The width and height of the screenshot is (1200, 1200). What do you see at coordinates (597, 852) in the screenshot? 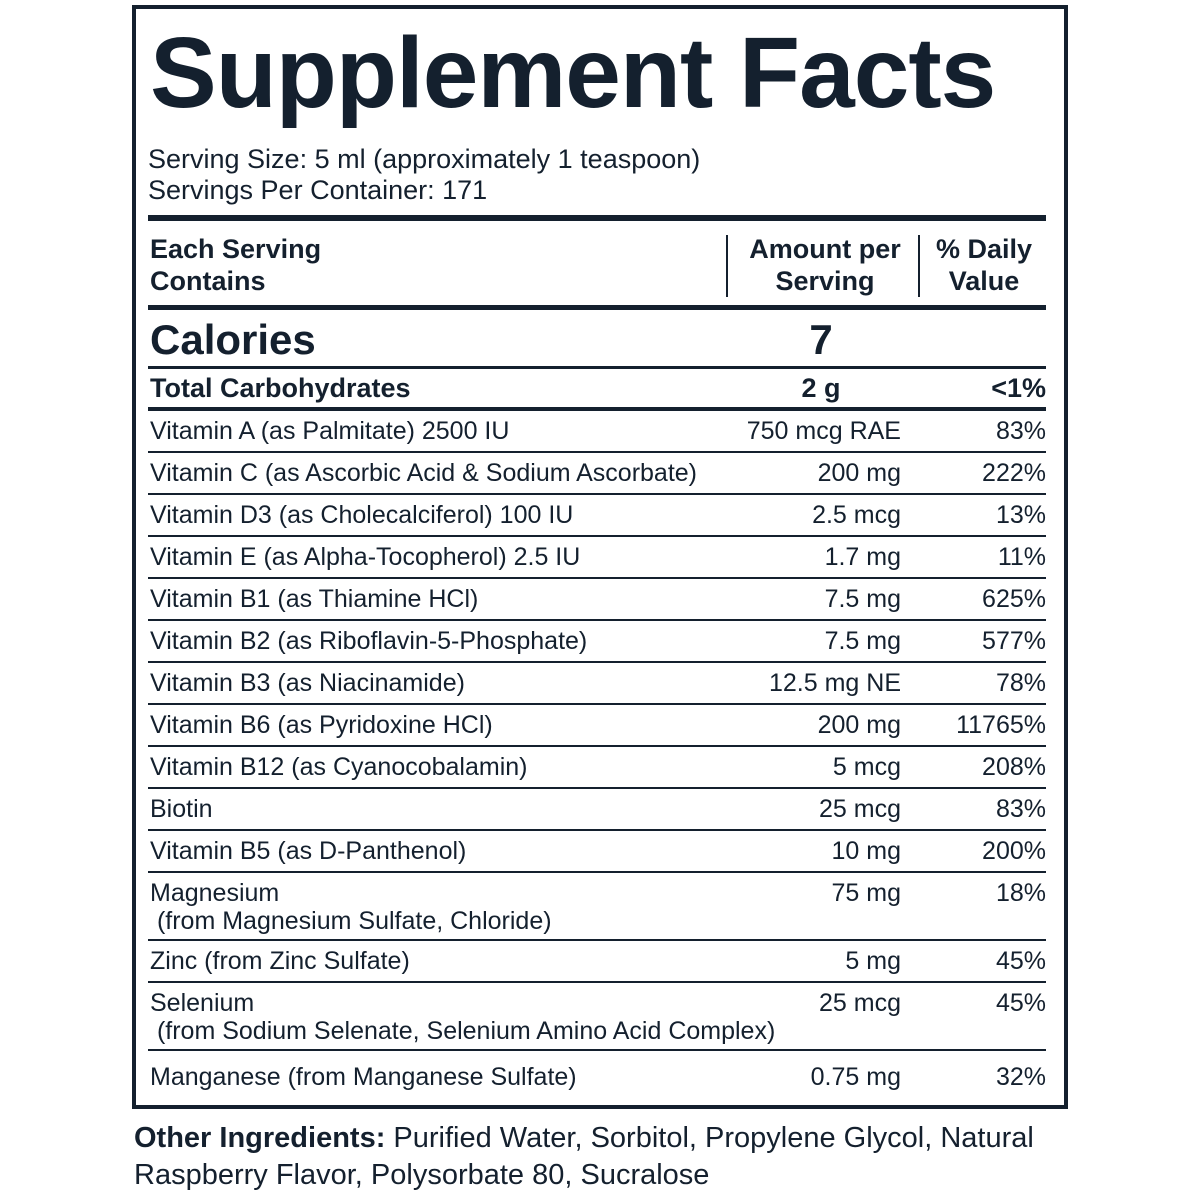
I see `nutrient-row: Vitamin B5 (as D-Panthenol) 10 mg 200%` at bounding box center [597, 852].